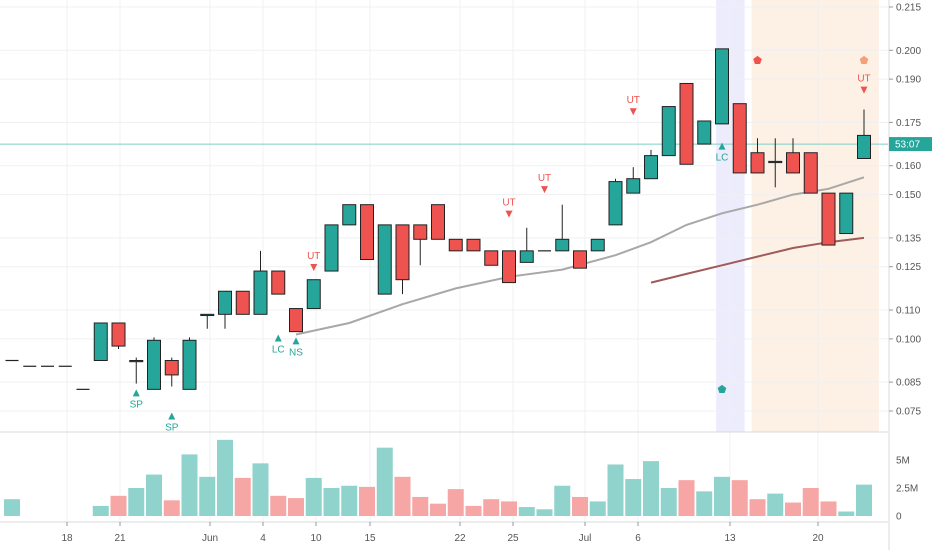  What do you see at coordinates (370, 538) in the screenshot?
I see `time-tick-label: 15` at bounding box center [370, 538].